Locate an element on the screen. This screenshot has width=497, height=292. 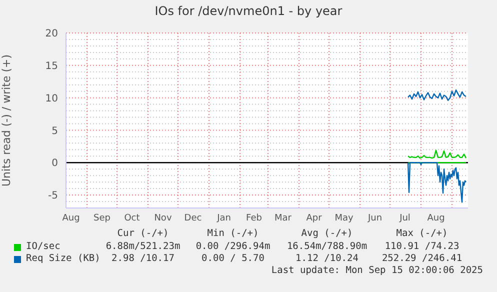
text: 0.00 / 5.70 is located at coordinates (233, 258).